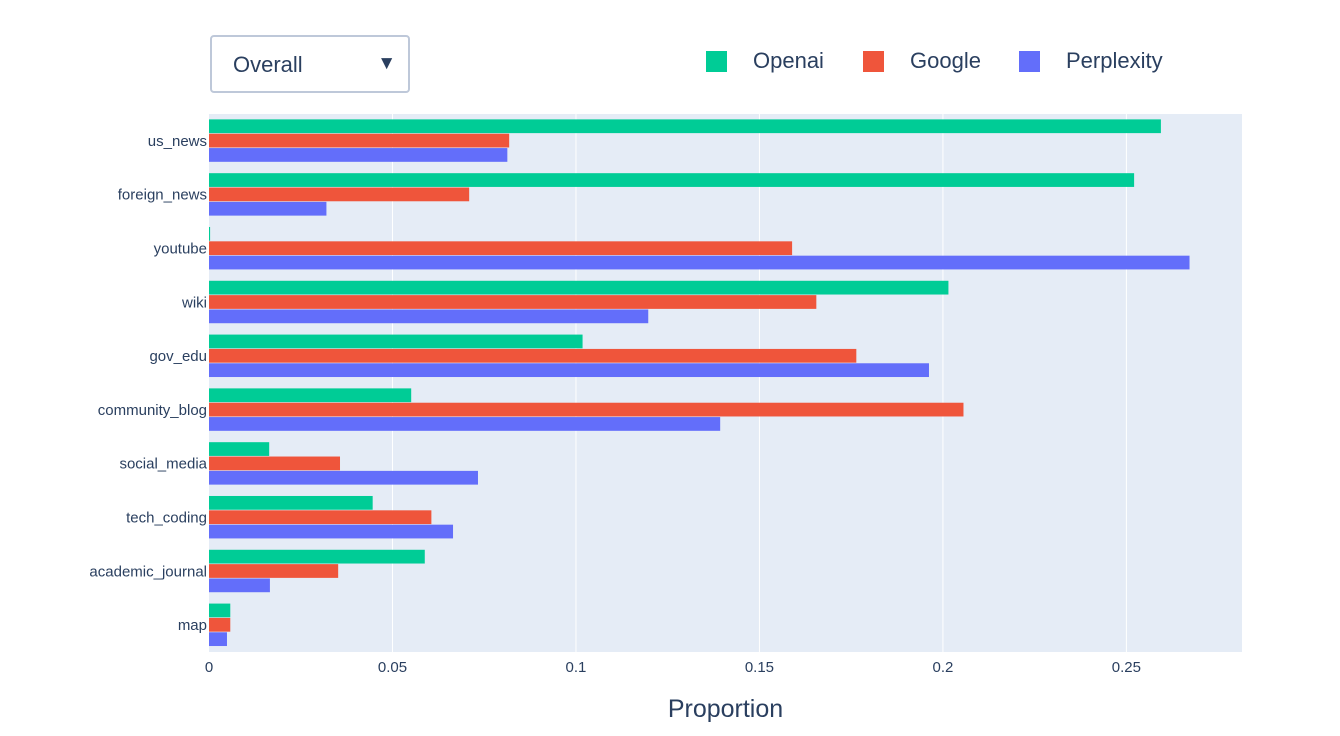 The image size is (1340, 736). What do you see at coordinates (274, 571) in the screenshot?
I see `bar-google-academic-journal` at bounding box center [274, 571].